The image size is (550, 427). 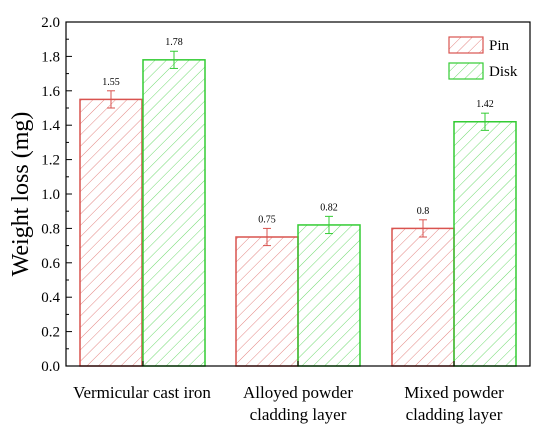 I want to click on legend-label-pin: Pin, so click(x=499, y=46).